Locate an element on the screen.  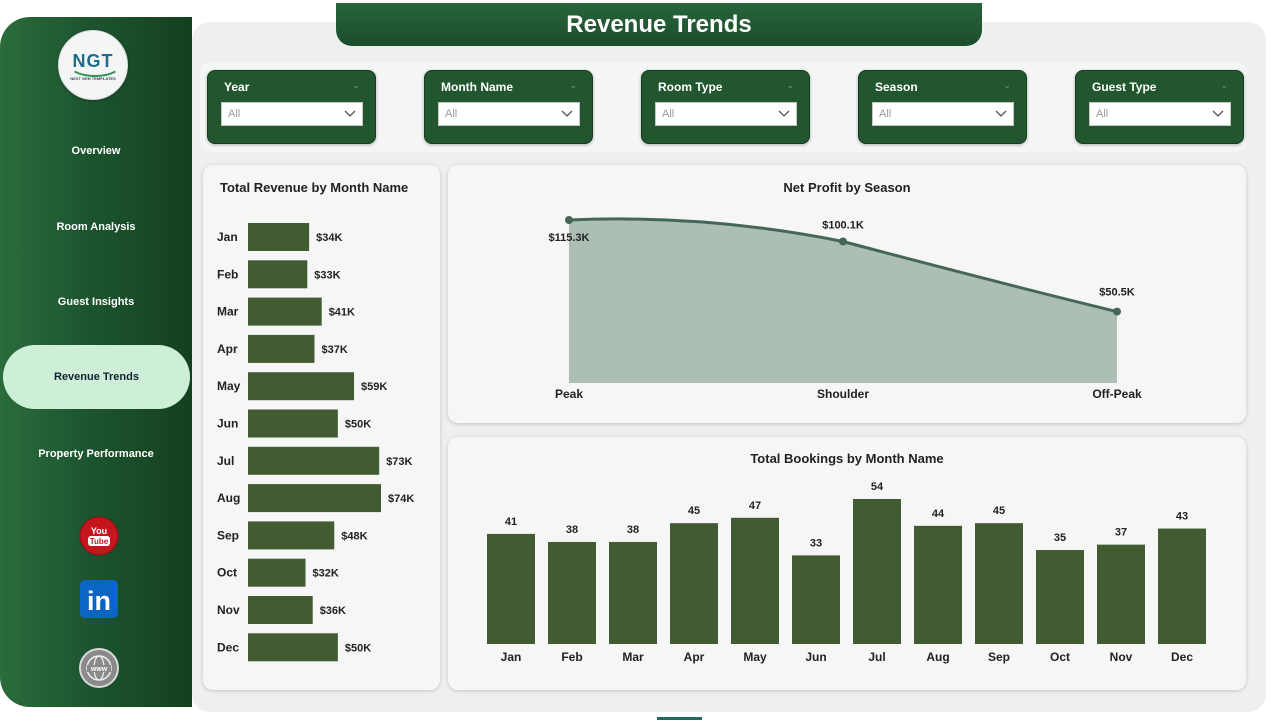
revenue-bar-apr is located at coordinates (281, 348).